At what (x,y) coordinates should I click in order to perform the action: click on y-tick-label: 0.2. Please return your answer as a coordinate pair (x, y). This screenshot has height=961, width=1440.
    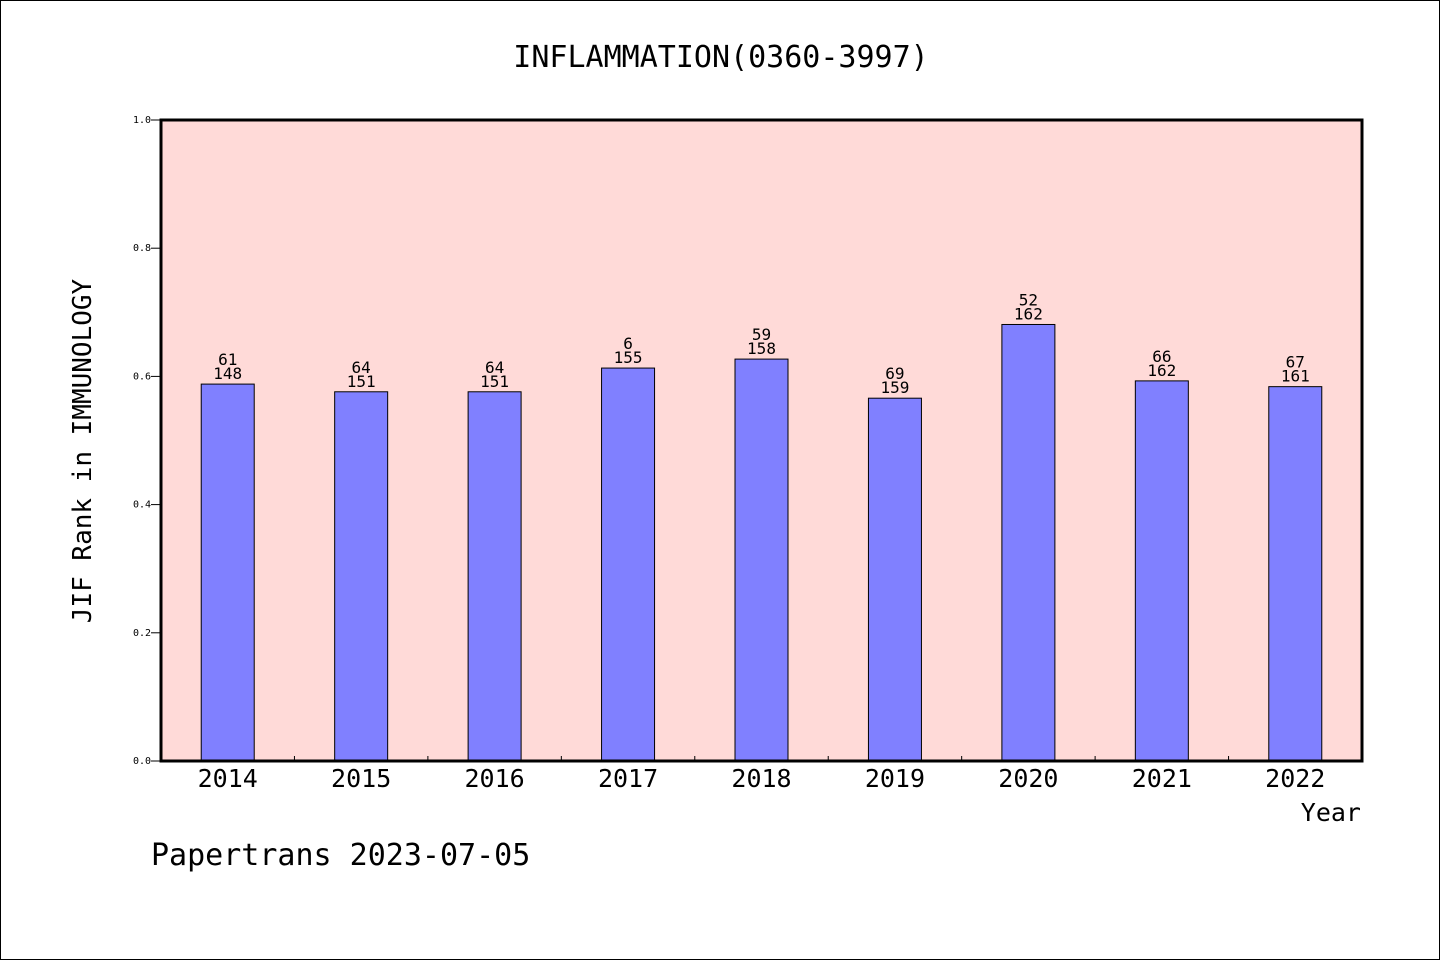
    Looking at the image, I should click on (142, 633).